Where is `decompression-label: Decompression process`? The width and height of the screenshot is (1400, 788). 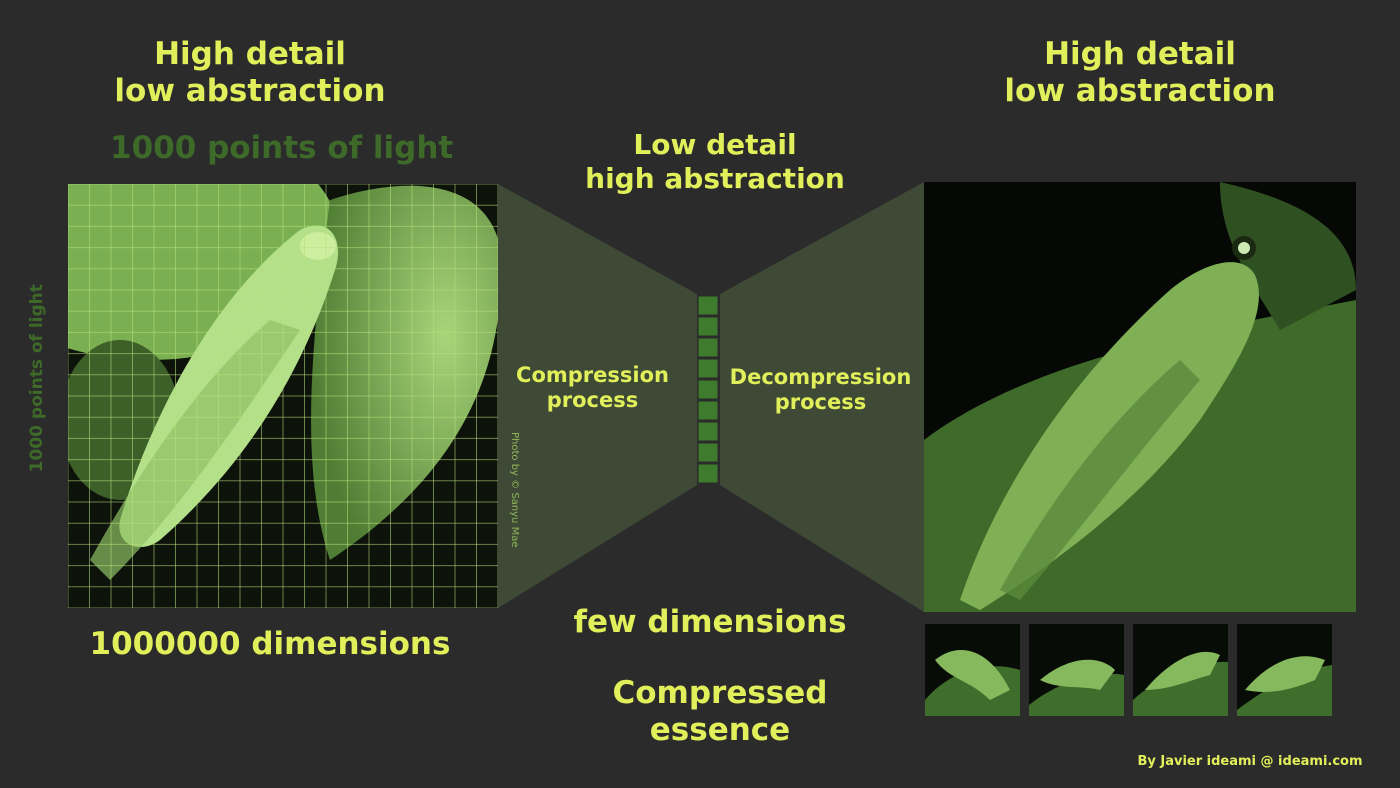
decompression-label: Decompression process is located at coordinates (820, 390).